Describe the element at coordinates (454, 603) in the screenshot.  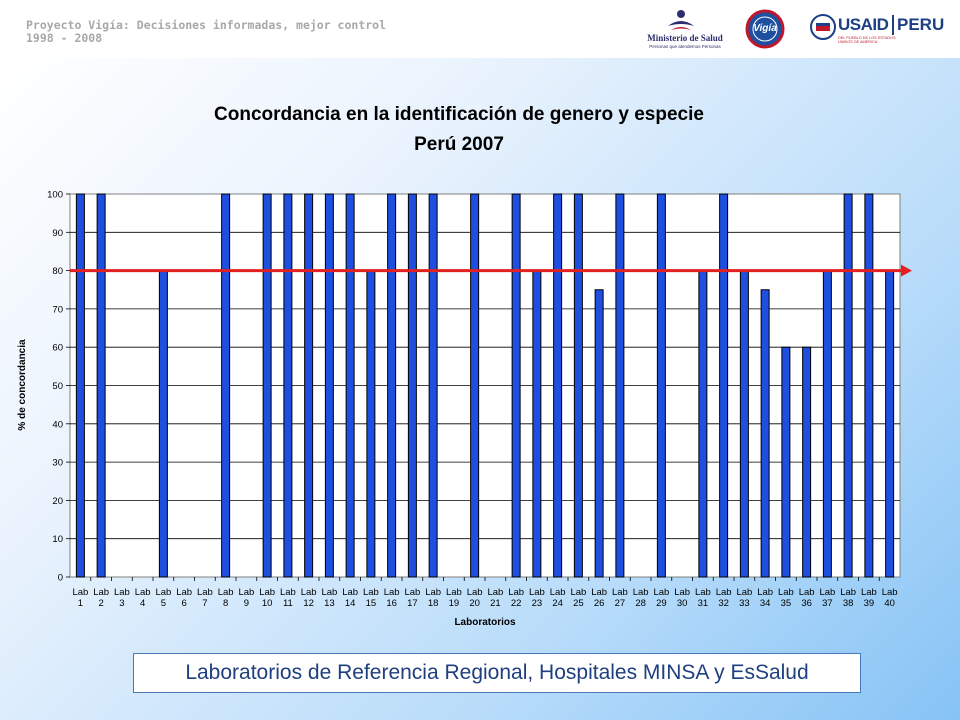
I see `x-tick-label-bottom: 19` at that location.